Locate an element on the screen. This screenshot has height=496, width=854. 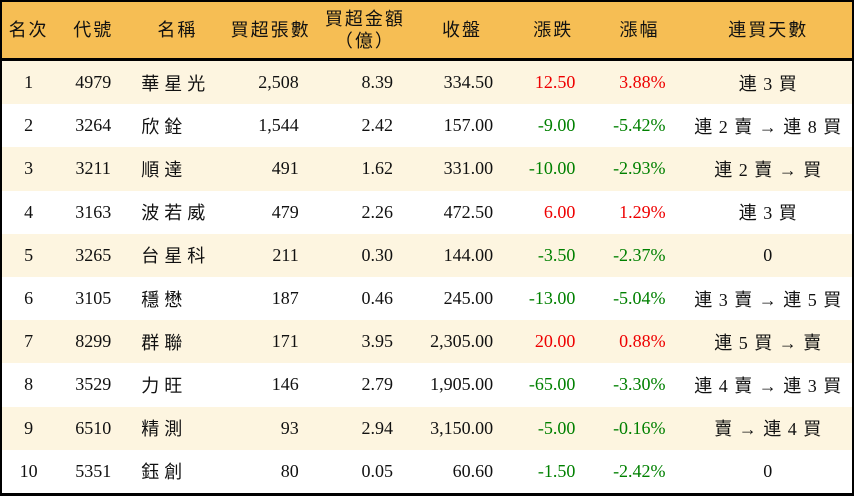
cell-streak: 連 5 買 → 賣 is located at coordinates (768, 342).